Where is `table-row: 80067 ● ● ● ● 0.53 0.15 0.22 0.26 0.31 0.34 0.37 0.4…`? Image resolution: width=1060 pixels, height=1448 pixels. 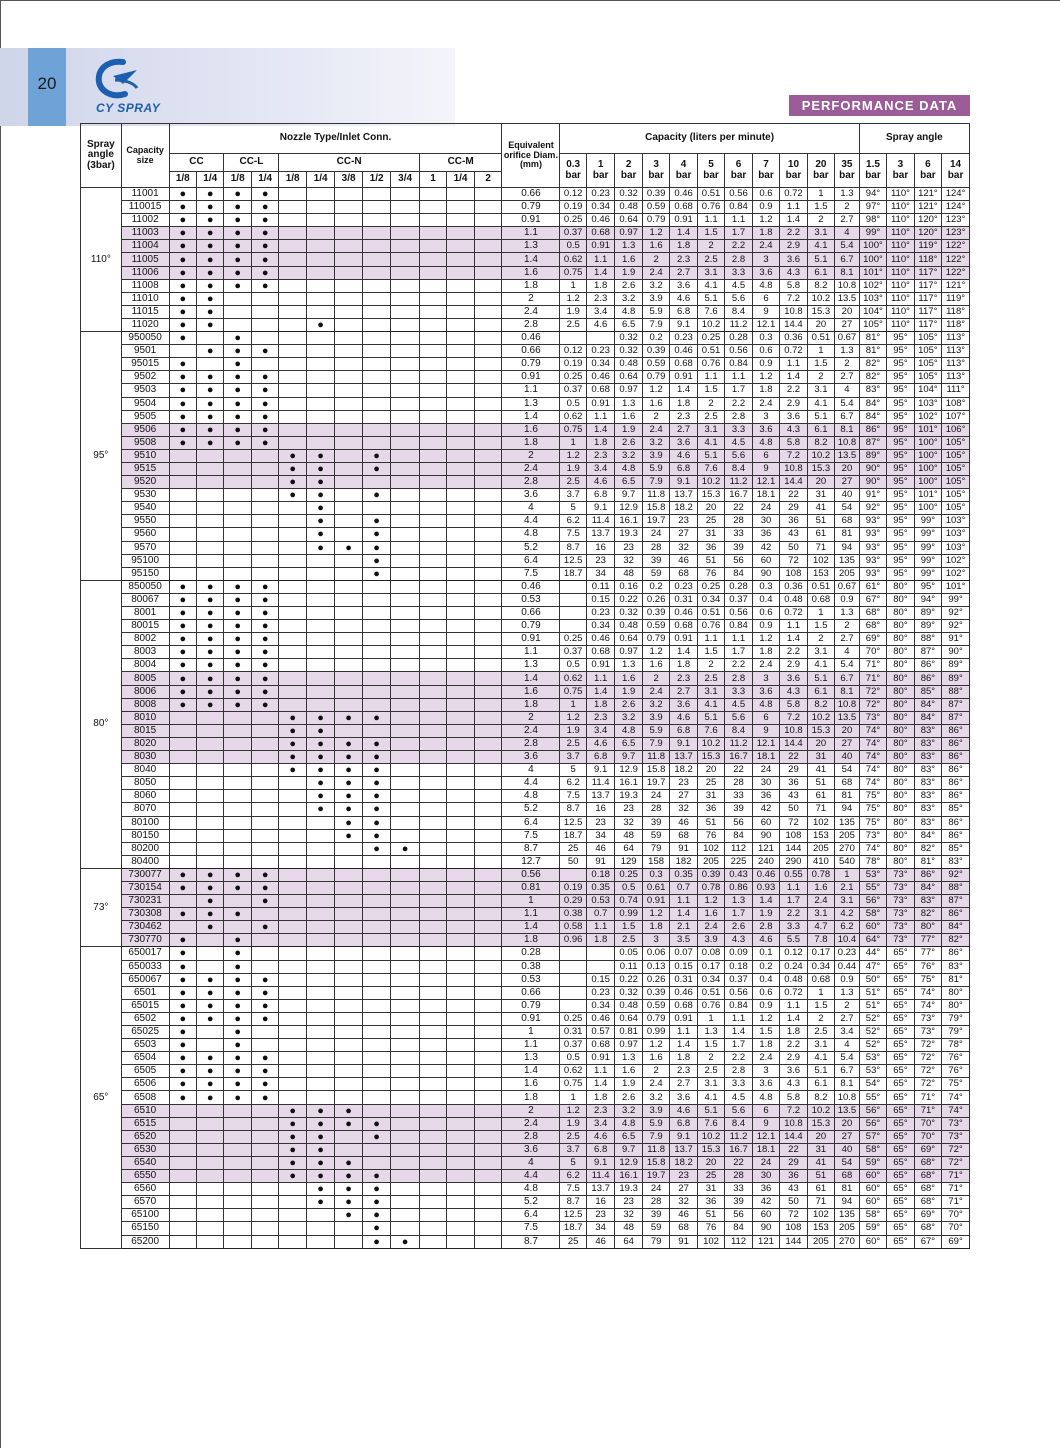 table-row: 80067 ● ● ● ● 0.53 0.15 0.22 0.26 0.31 0.34 0.37 0.4… is located at coordinates (525, 600).